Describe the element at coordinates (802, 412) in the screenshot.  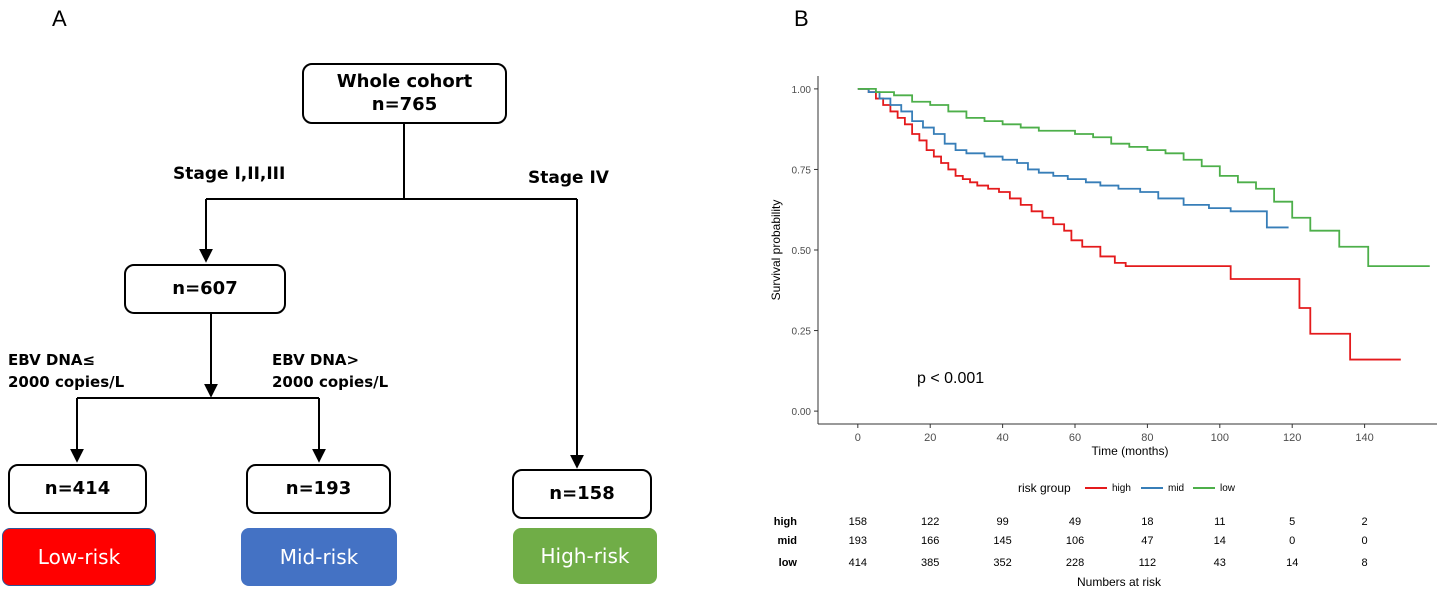
I see `y-tick-label: 0.00` at that location.